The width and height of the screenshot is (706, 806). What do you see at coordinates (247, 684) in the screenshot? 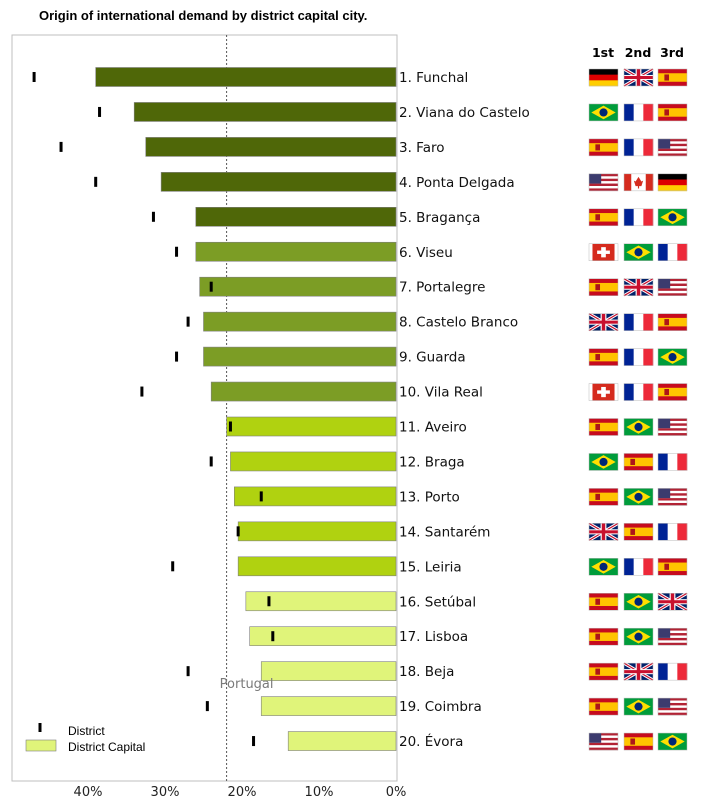
I see `reference-label: Portugal` at bounding box center [247, 684].